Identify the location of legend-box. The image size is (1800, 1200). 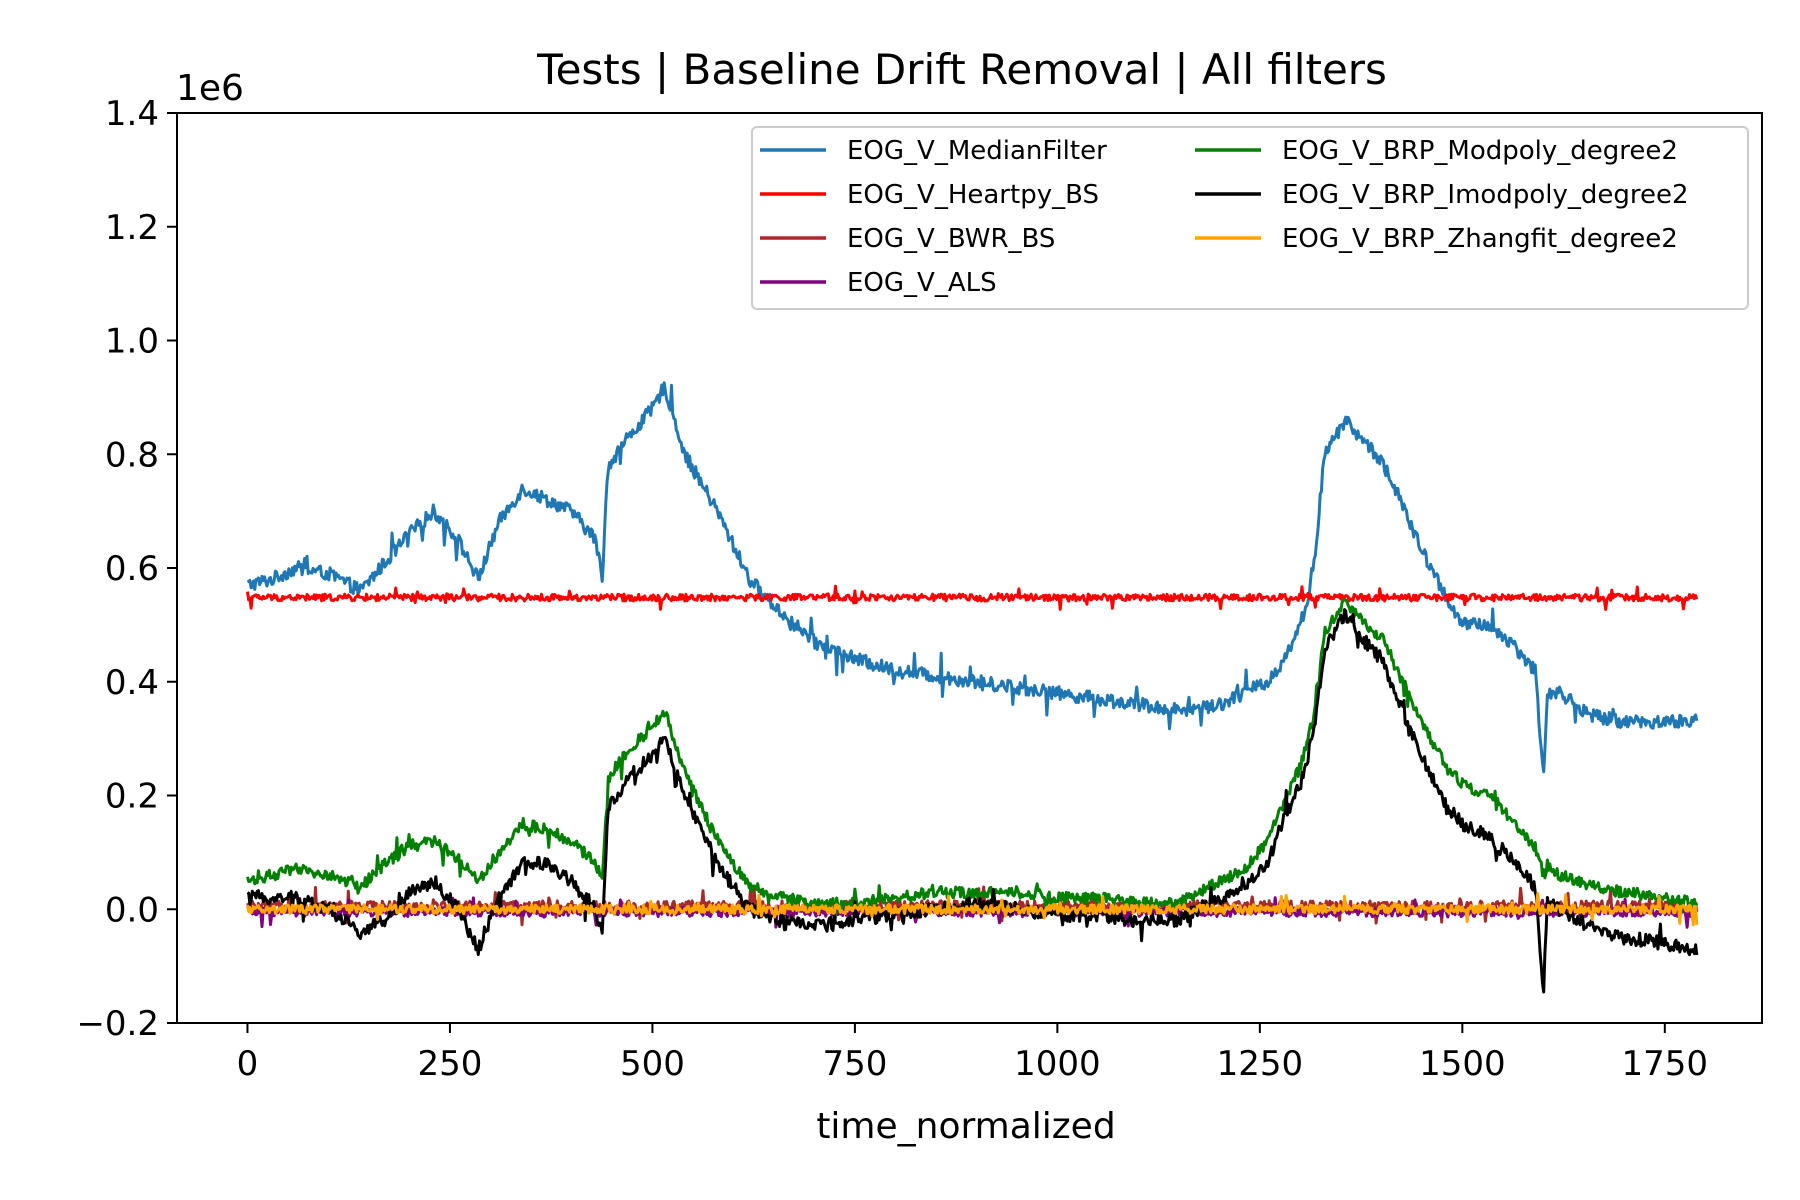
(1250, 218).